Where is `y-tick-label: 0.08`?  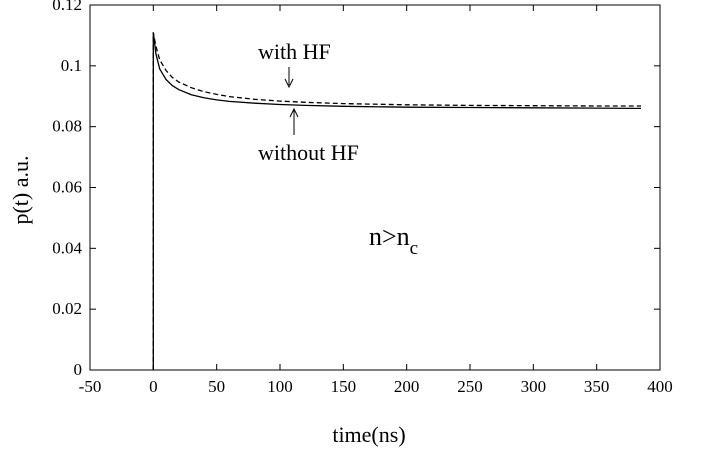 y-tick-label: 0.08 is located at coordinates (67, 126).